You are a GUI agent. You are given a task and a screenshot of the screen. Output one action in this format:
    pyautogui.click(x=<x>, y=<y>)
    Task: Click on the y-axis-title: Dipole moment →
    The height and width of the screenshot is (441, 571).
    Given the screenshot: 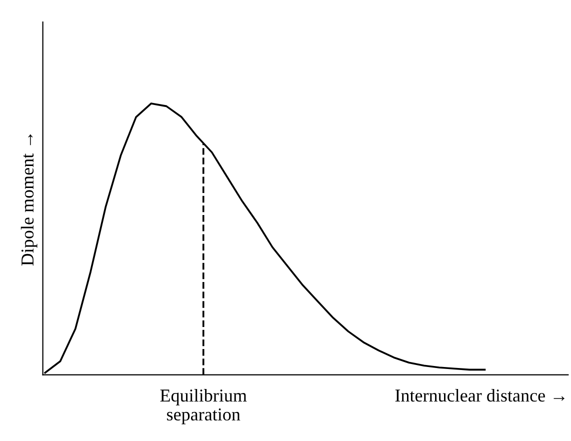 What is the action you would take?
    pyautogui.click(x=29, y=200)
    